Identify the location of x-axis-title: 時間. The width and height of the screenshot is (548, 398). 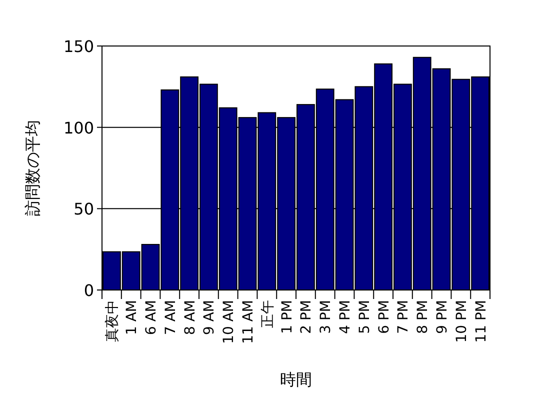
(296, 379).